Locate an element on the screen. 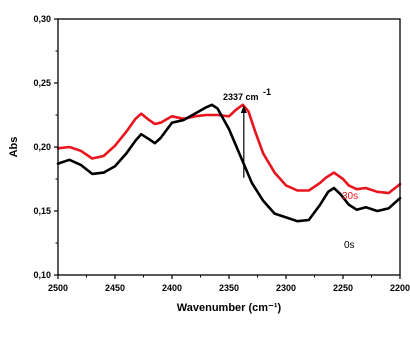 This screenshot has height=352, width=410. x-axis-title: Wavenumber (cm⁻¹) is located at coordinates (229, 308).